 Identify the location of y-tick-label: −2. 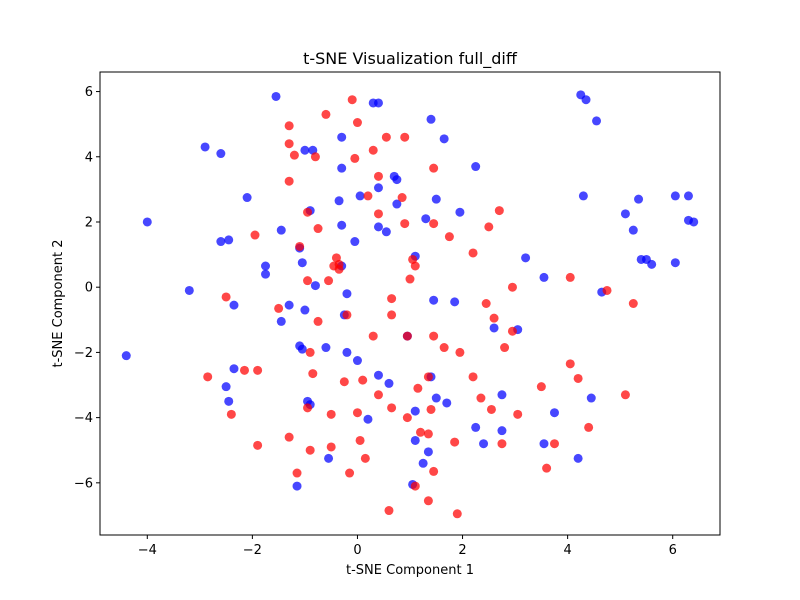
(83, 353).